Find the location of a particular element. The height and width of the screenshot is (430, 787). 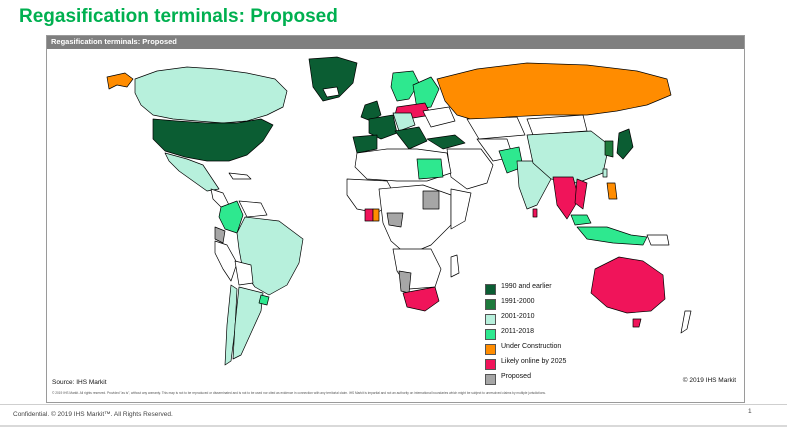

region-sri-lanka is located at coordinates (535, 213).